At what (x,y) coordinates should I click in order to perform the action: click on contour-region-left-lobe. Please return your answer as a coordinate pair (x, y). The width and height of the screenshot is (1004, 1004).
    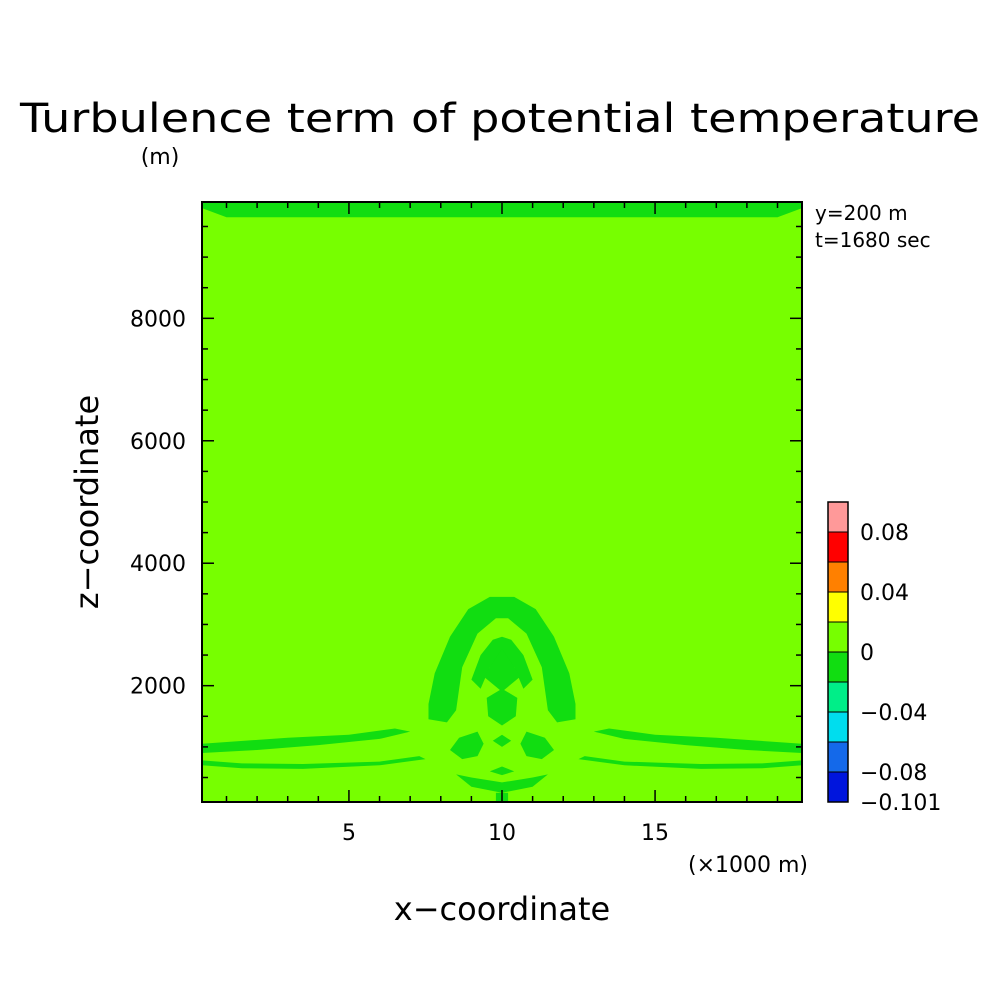
    Looking at the image, I should click on (467, 745).